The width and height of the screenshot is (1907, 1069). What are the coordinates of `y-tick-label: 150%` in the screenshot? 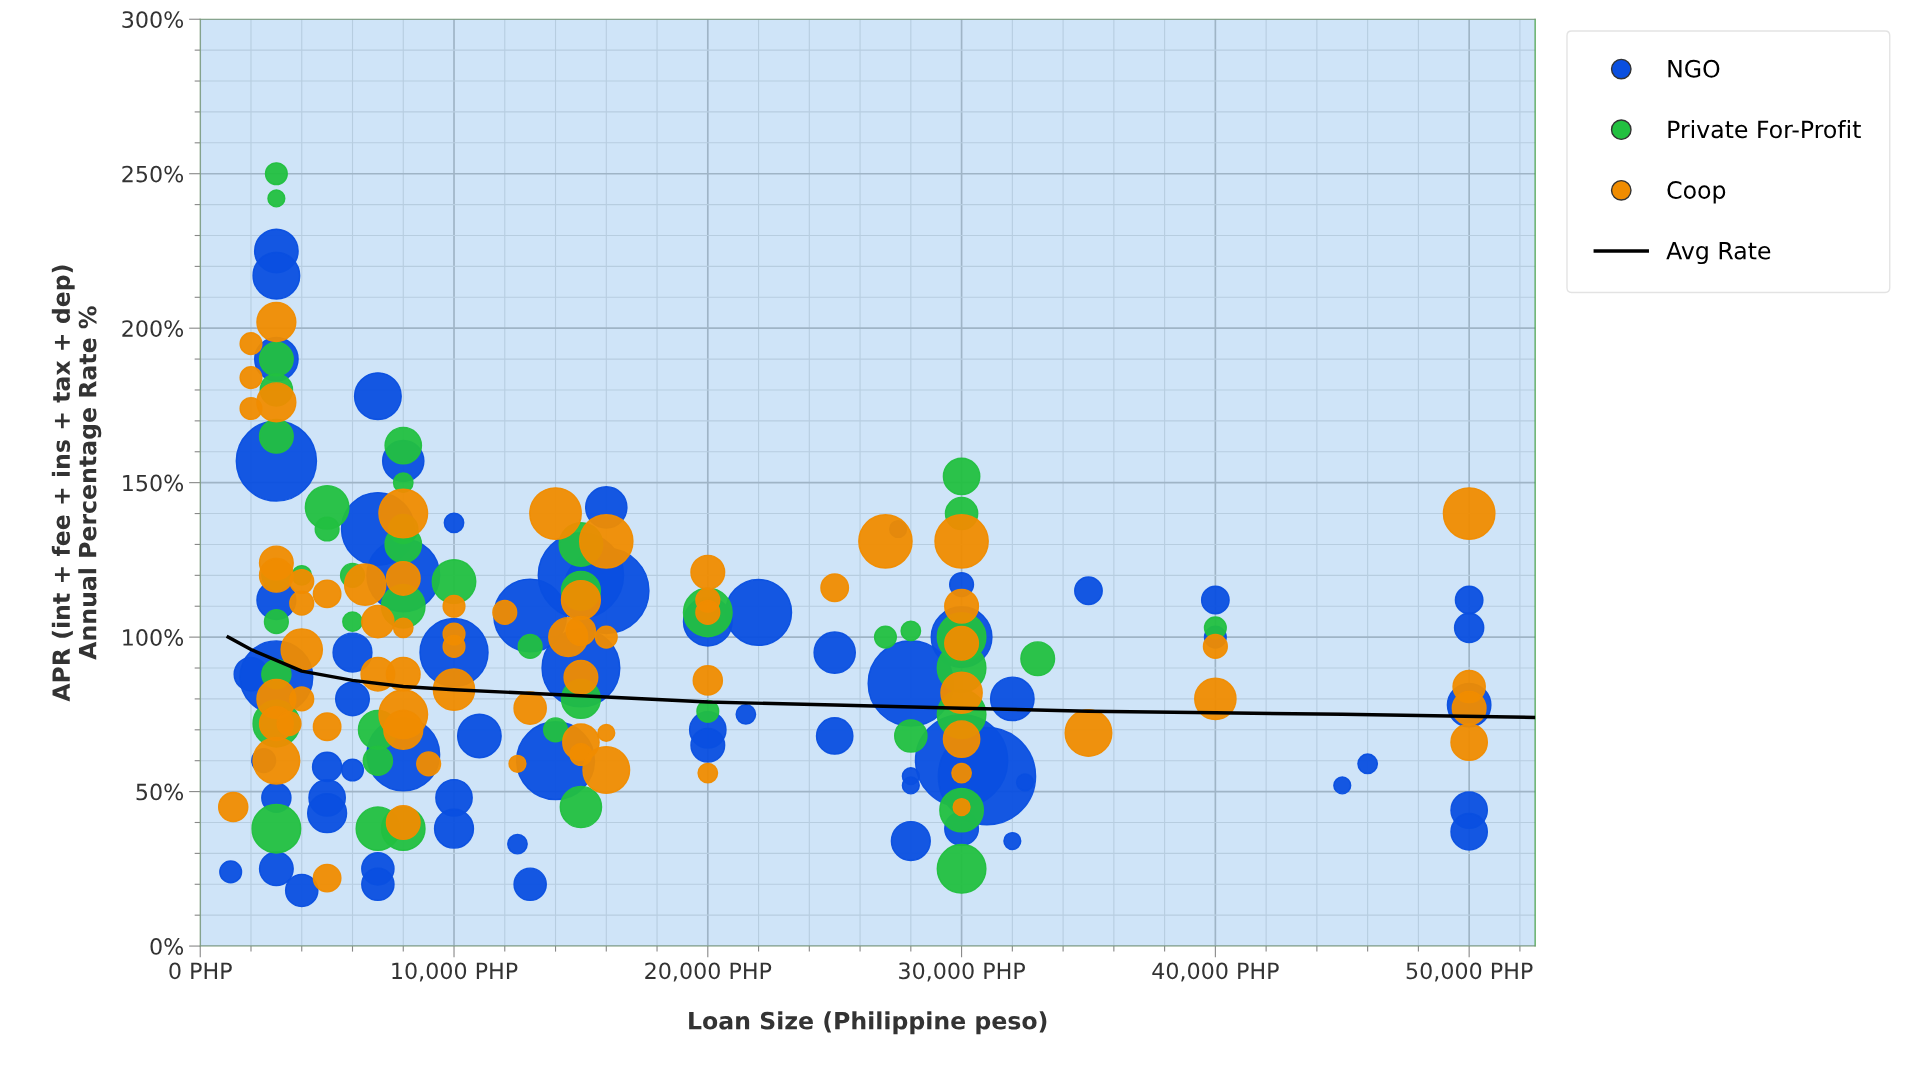 It's located at (153, 483).